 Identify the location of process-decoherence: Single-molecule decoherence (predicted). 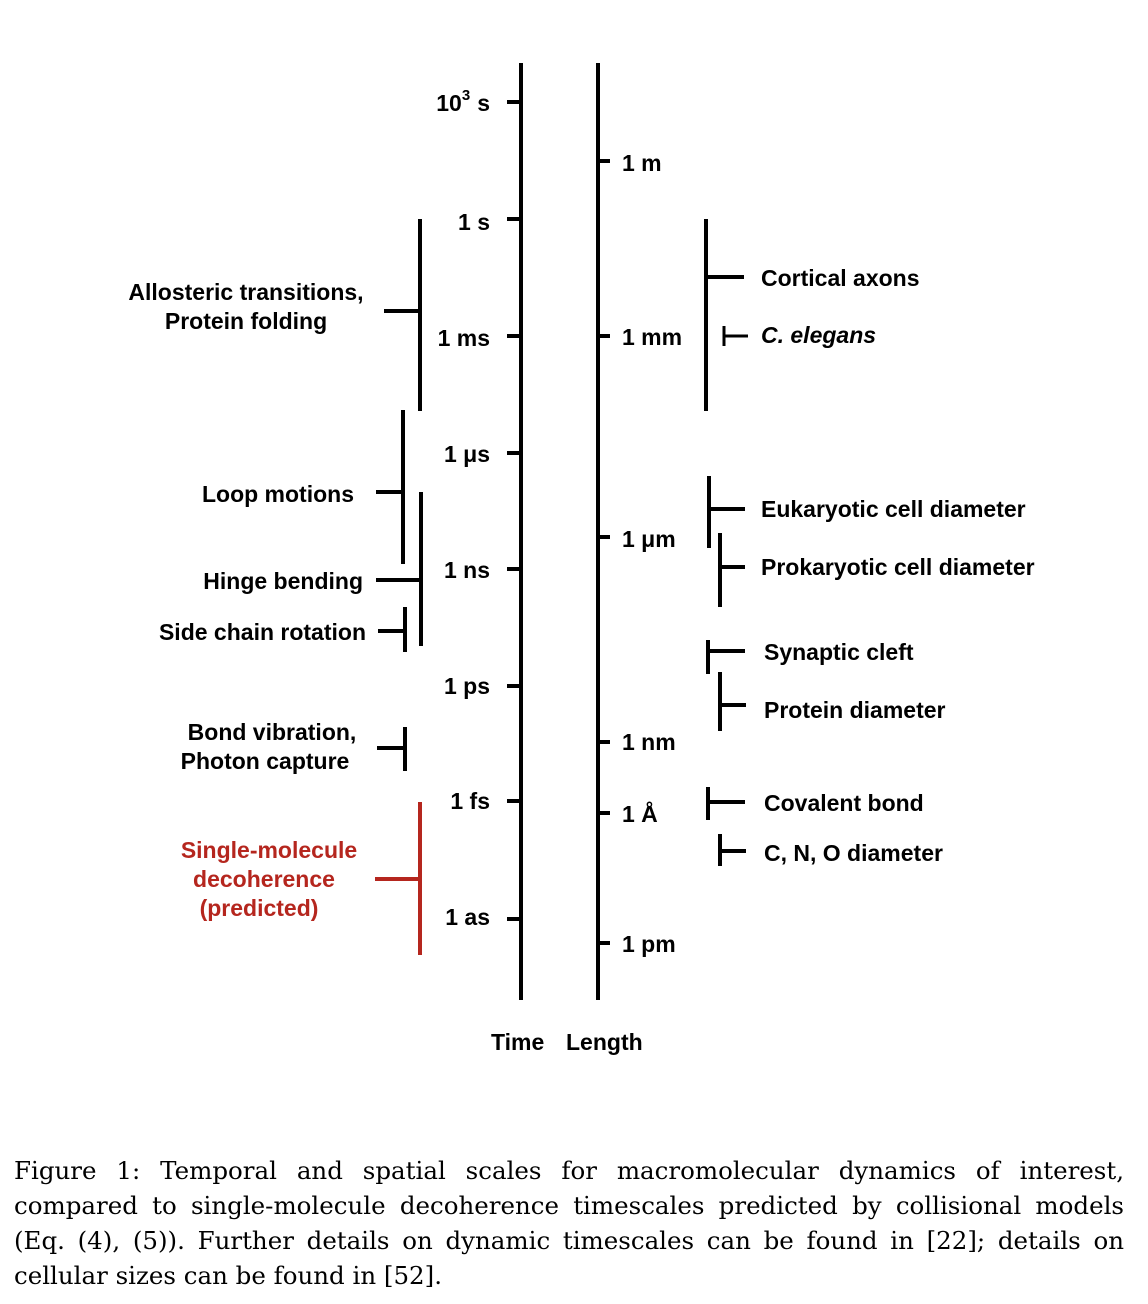
(301, 878).